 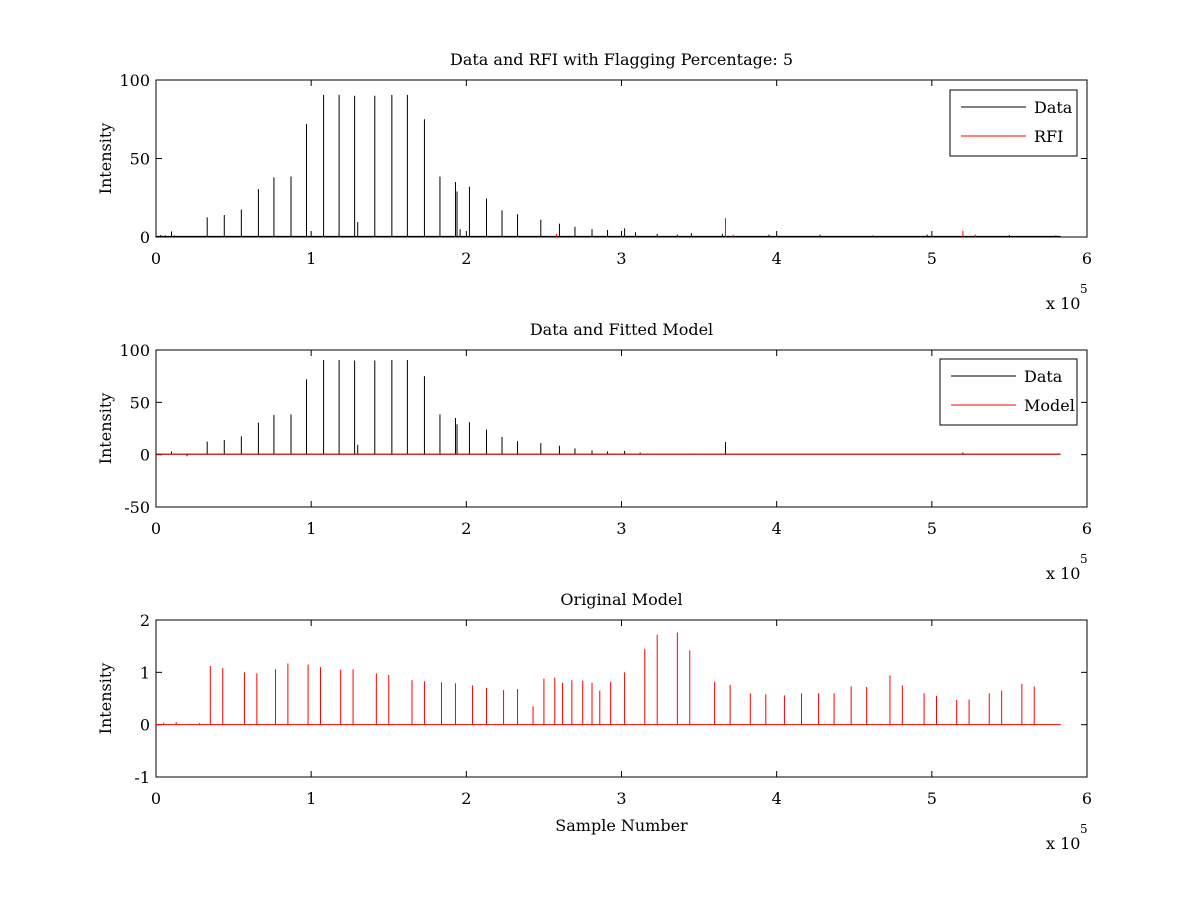 I want to click on y-tick-label: -50, so click(x=137, y=507).